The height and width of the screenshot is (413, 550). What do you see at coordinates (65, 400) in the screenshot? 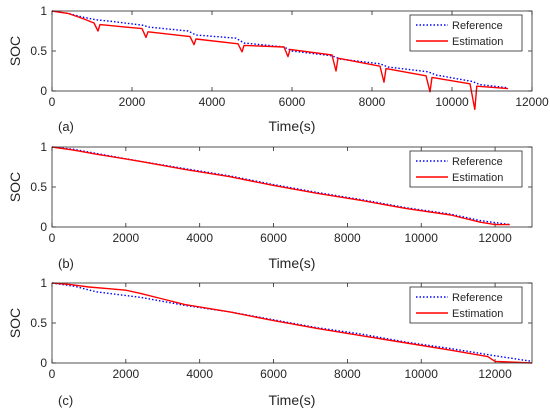
I see `panel-label: (c)` at bounding box center [65, 400].